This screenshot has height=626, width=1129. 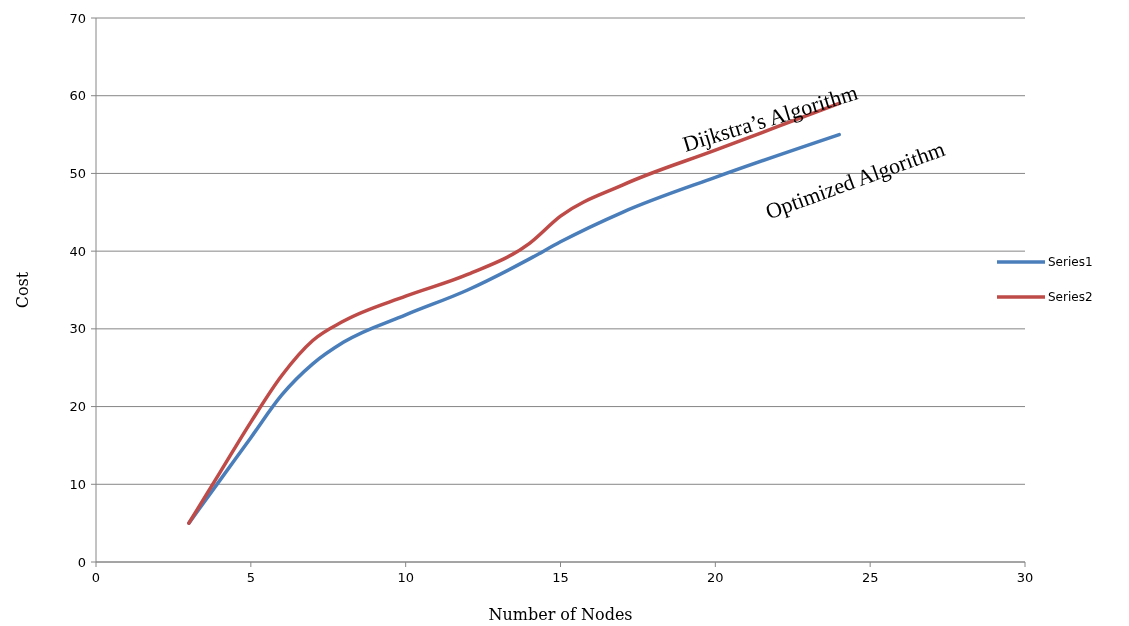 I want to click on y-tick-label: 60, so click(x=77, y=96).